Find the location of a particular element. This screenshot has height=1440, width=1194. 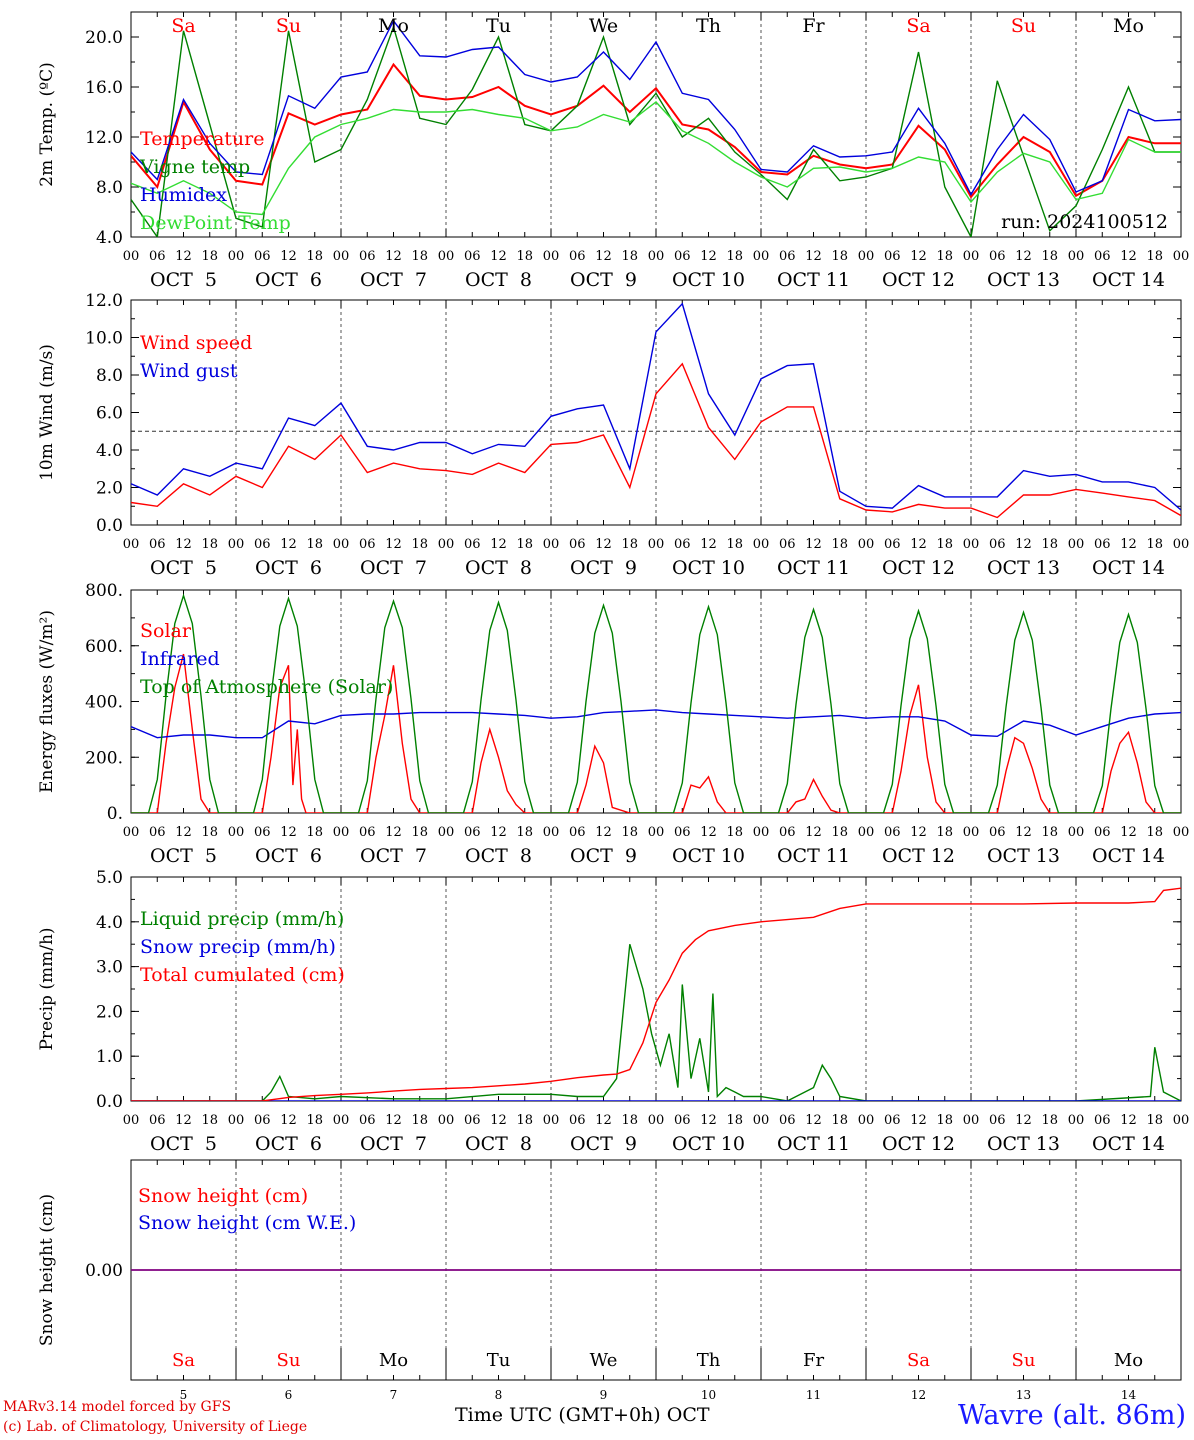

weekday-label-bottom: Th is located at coordinates (709, 1360).